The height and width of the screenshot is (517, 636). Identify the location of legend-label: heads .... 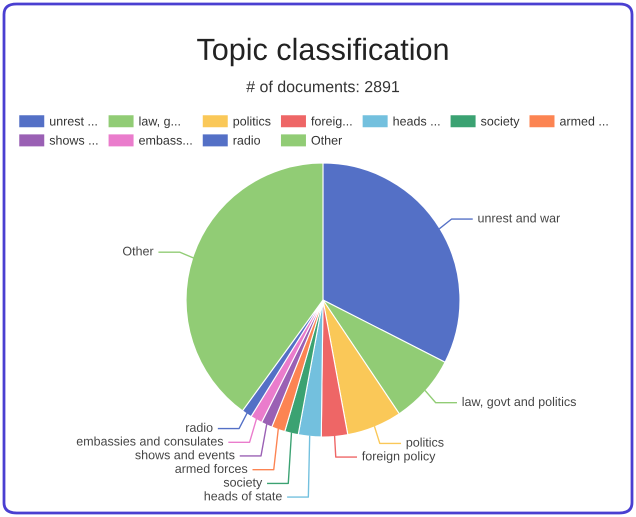
(417, 121).